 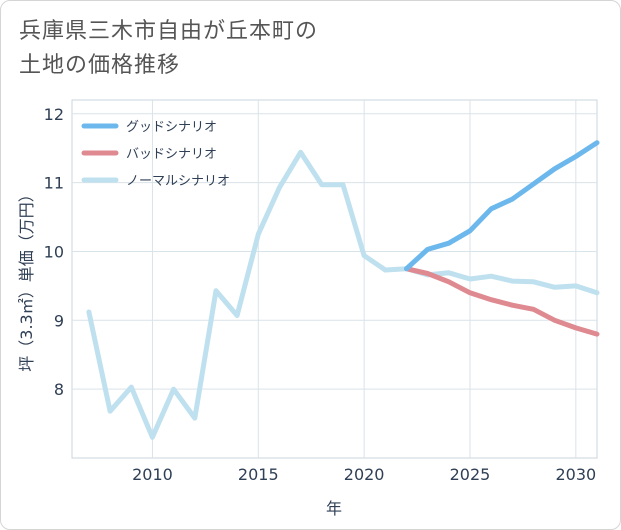 I want to click on x-axis-label: 年, so click(x=334, y=508).